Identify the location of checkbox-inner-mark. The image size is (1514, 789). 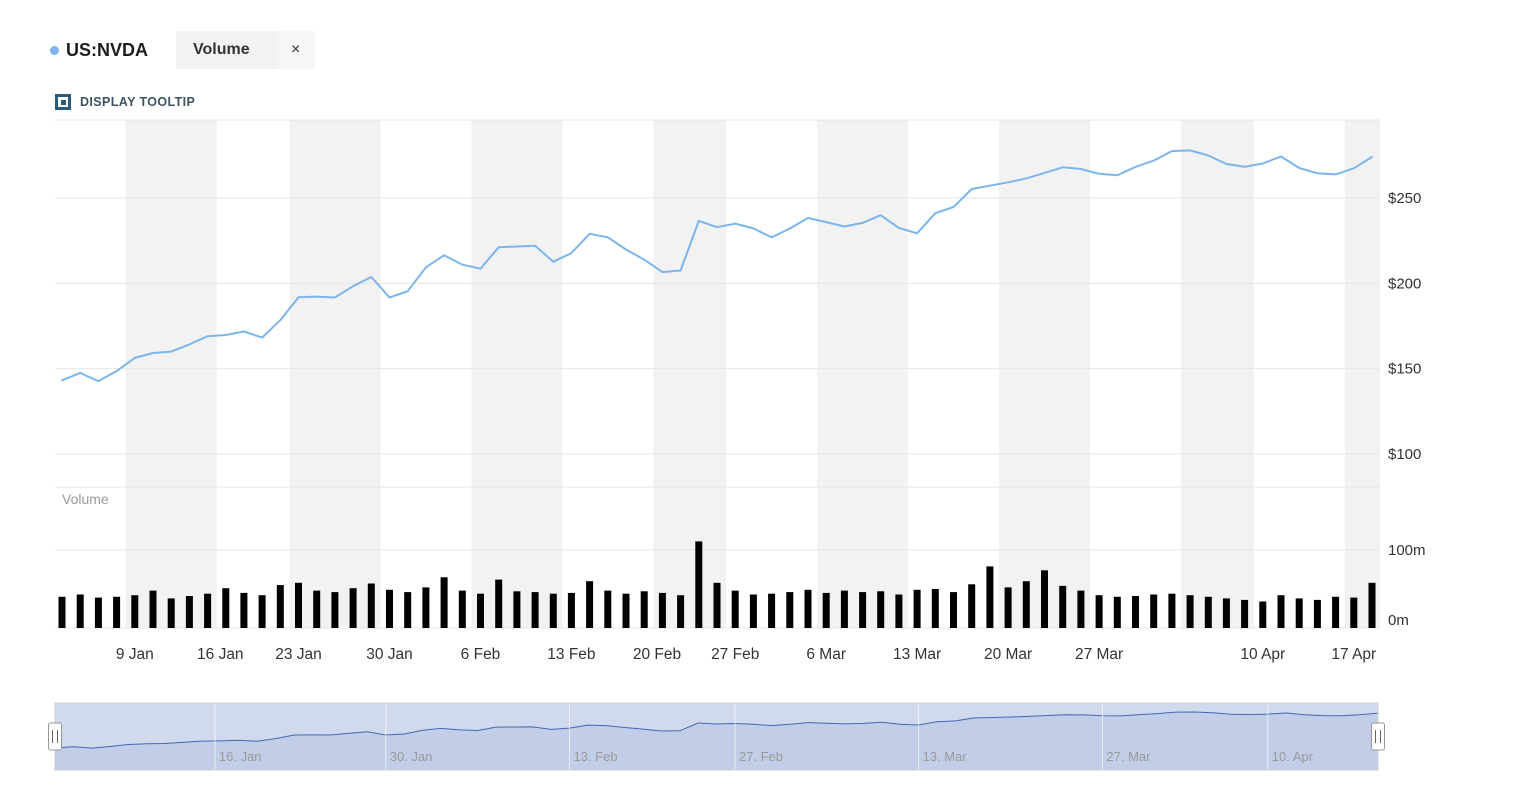
(63, 102).